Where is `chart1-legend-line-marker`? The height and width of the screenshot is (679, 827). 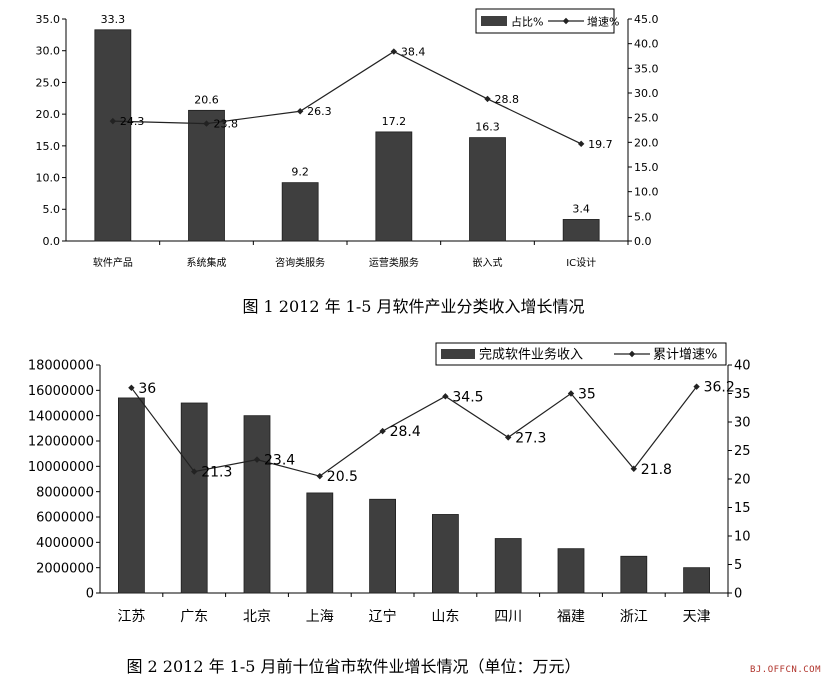 chart1-legend-line-marker is located at coordinates (566, 21).